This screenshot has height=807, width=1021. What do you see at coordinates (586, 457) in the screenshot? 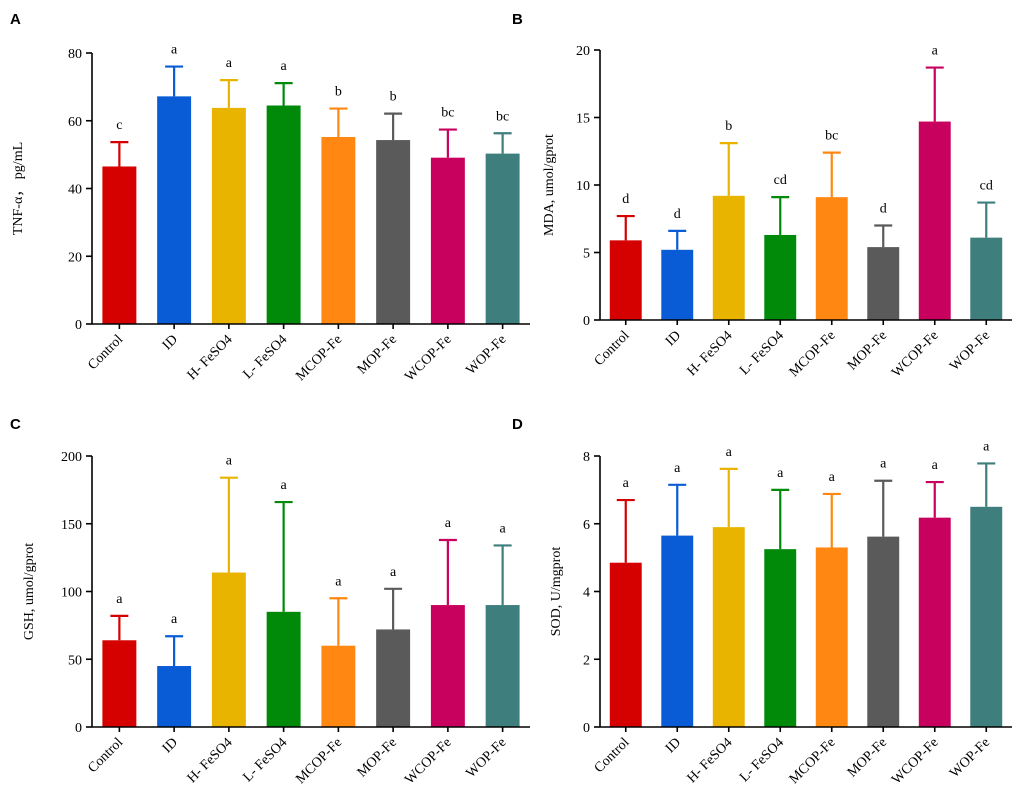
I see `y-tick-label: 8` at bounding box center [586, 457].